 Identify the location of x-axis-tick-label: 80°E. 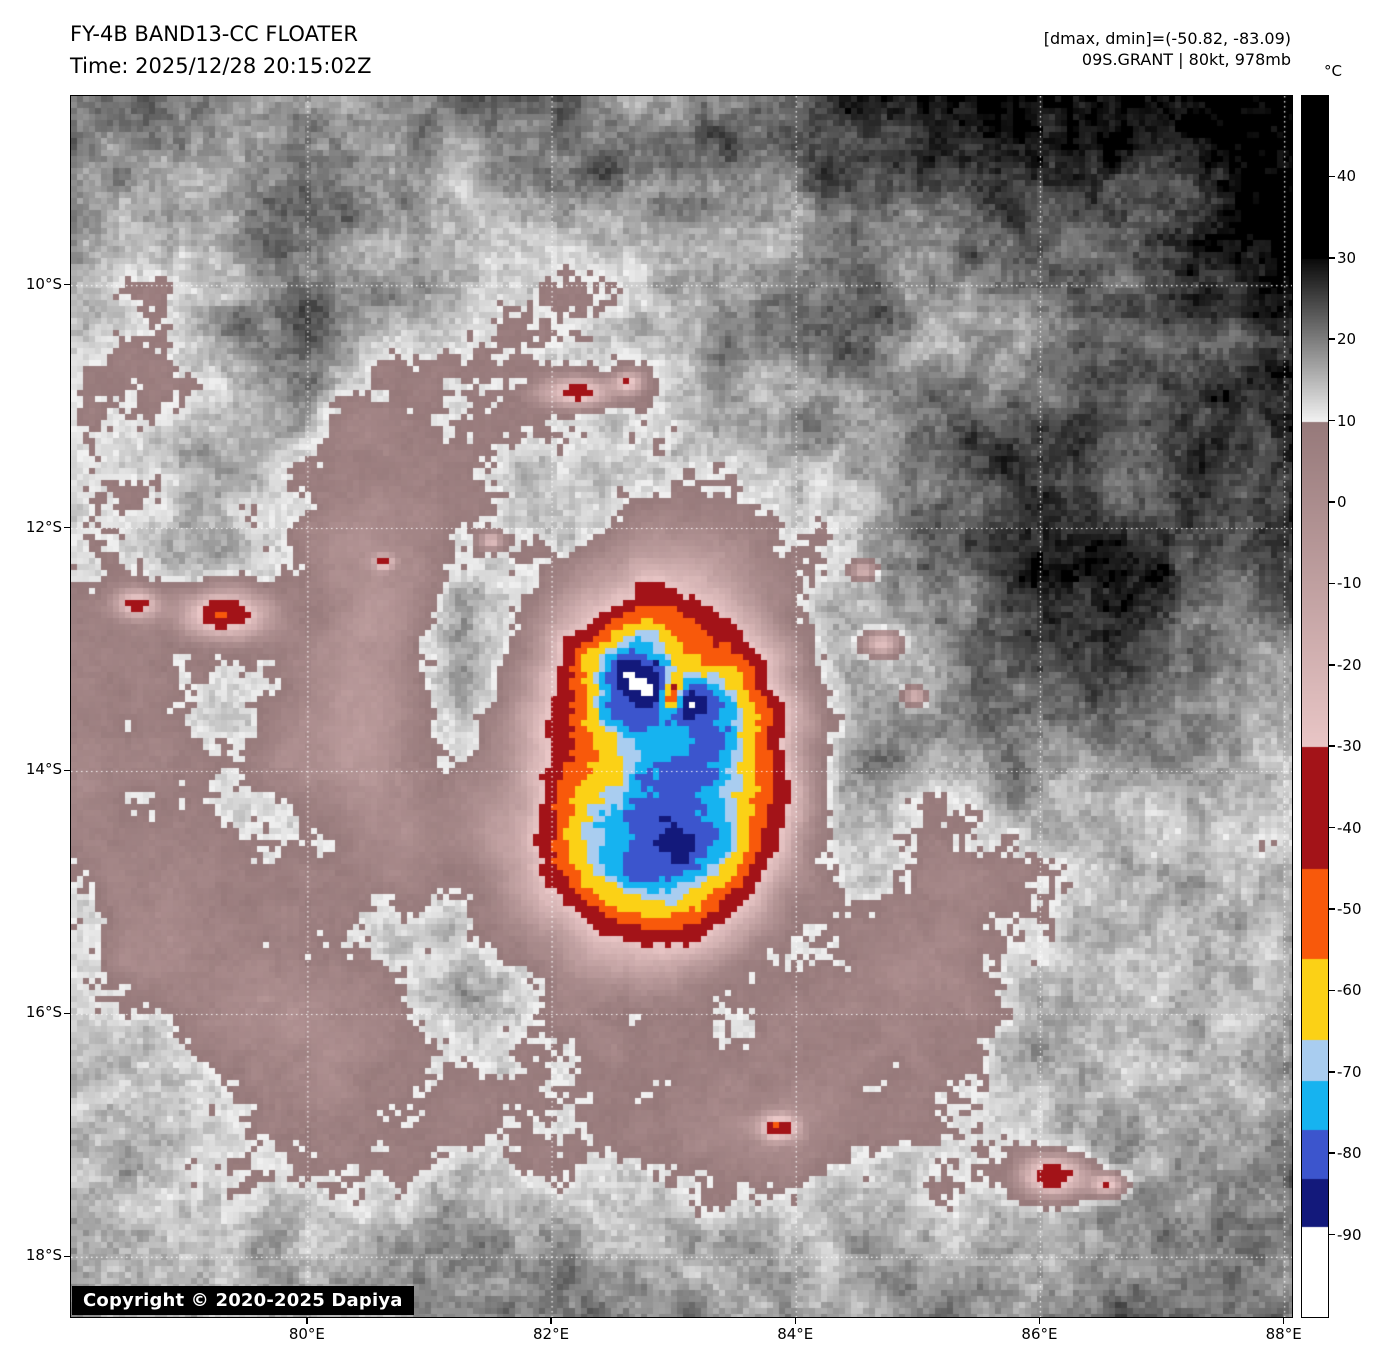
(306, 1334).